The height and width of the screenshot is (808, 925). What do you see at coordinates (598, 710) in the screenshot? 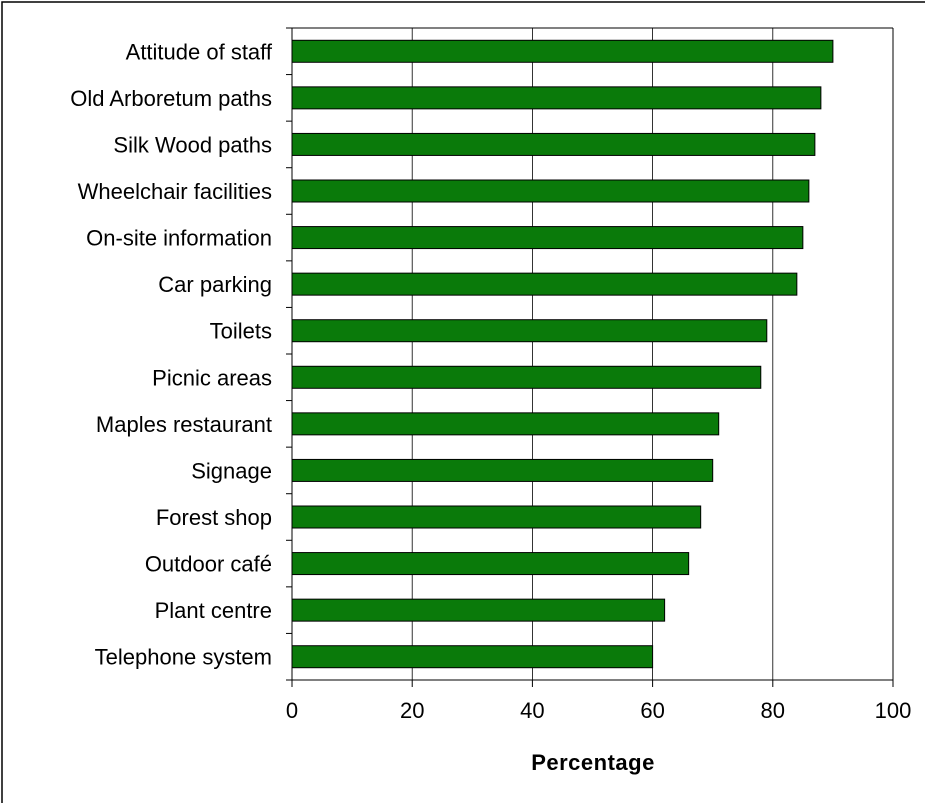
I see `x-tick-labels: 0 20 40 60 80 100` at bounding box center [598, 710].